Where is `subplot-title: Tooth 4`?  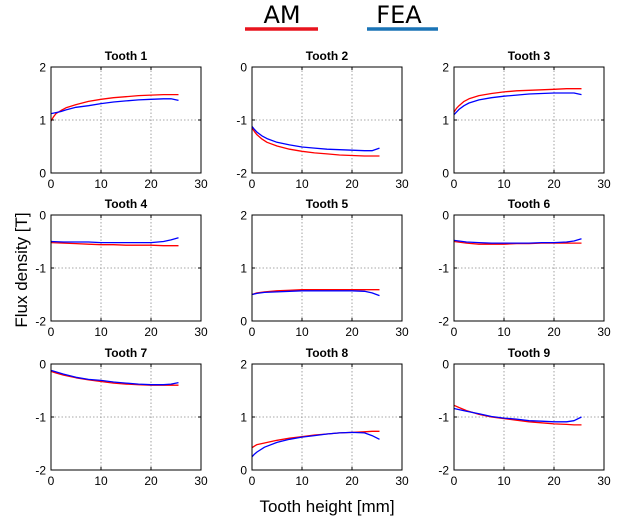
subplot-title: Tooth 4 is located at coordinates (126, 204).